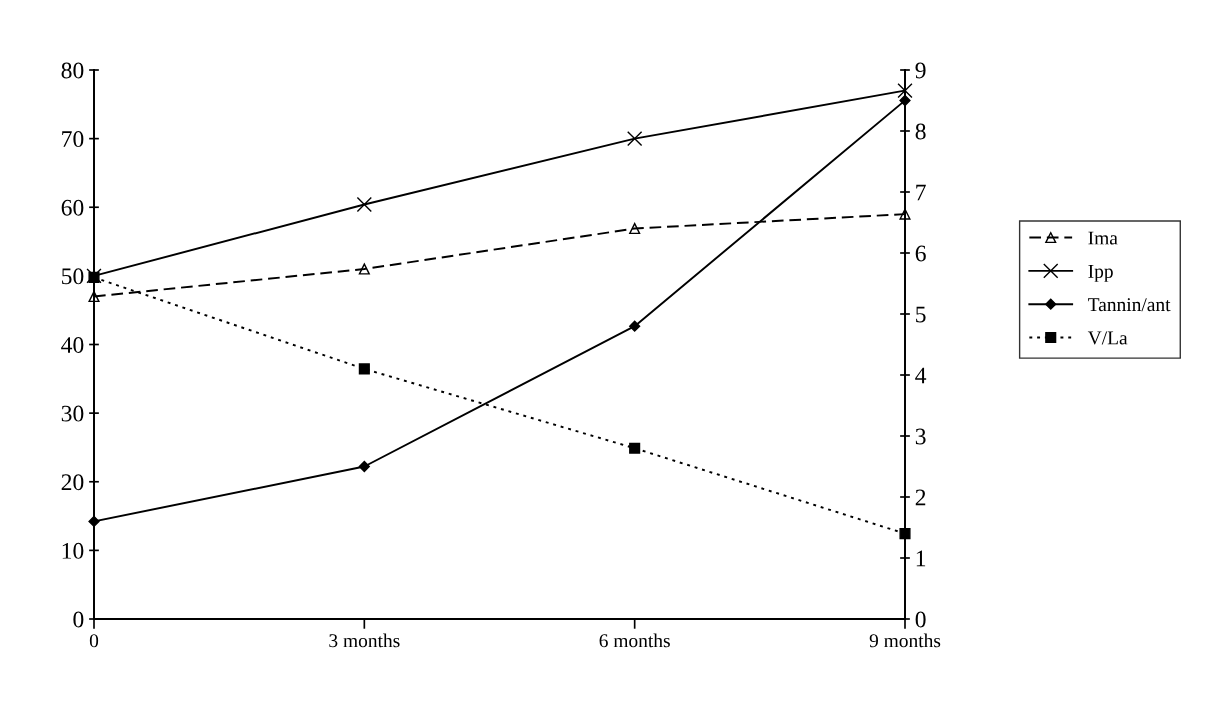 The image size is (1210, 705). What do you see at coordinates (920, 253) in the screenshot?
I see `y2-tick-label: 6` at bounding box center [920, 253].